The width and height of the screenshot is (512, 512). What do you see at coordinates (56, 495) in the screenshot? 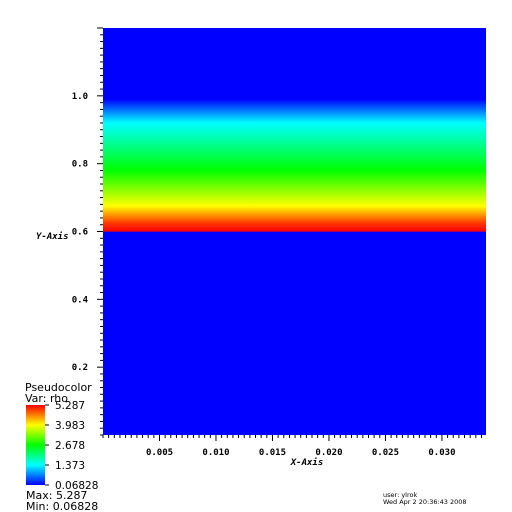
I see `legend-max: Max: 5.287` at bounding box center [56, 495].